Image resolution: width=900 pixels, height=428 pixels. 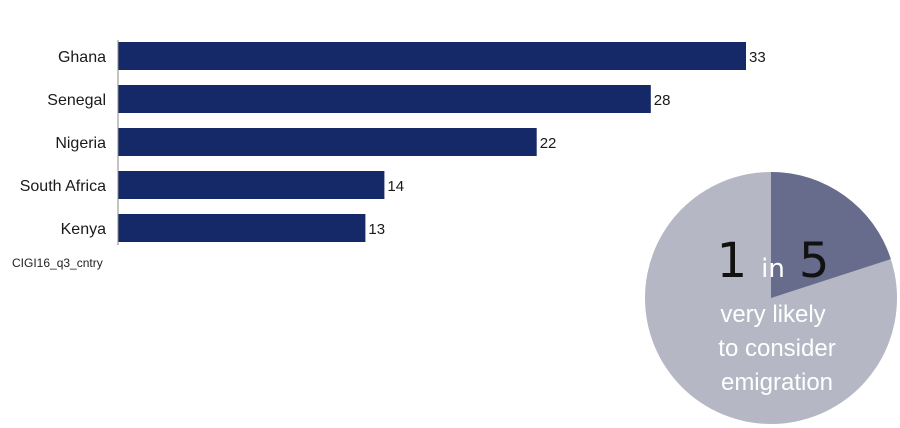 What do you see at coordinates (814, 261) in the screenshot?
I see `ratio-denominator: 5` at bounding box center [814, 261].